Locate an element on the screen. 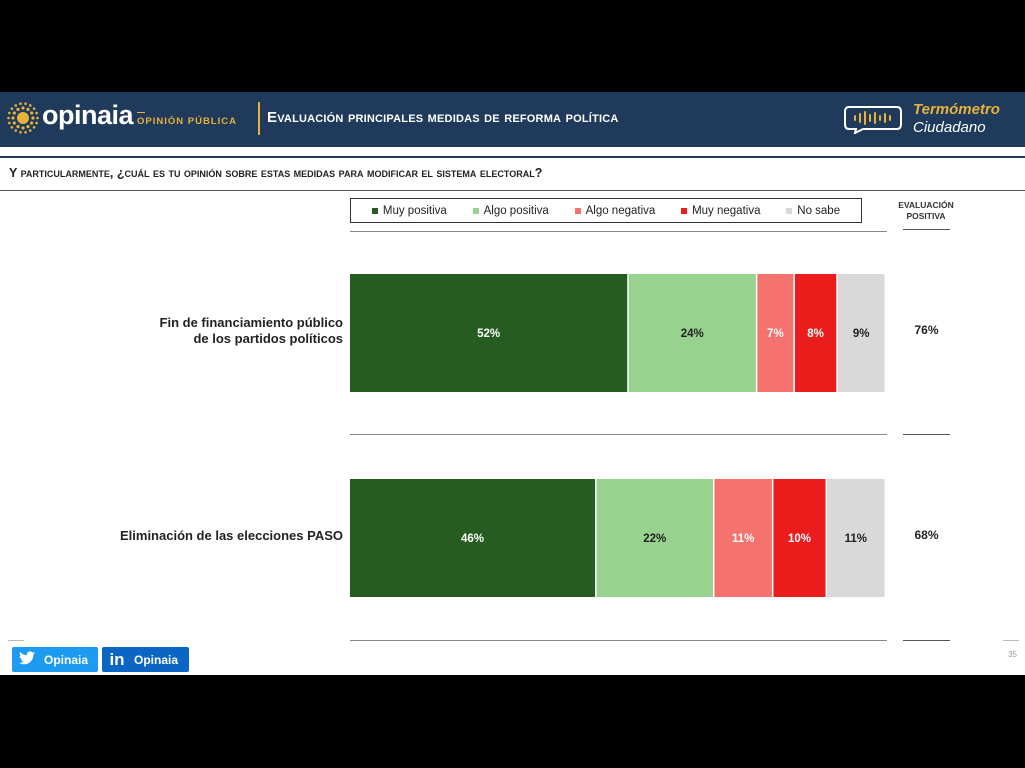 The image size is (1025, 768). twitter-button: Opinaia is located at coordinates (55, 659).